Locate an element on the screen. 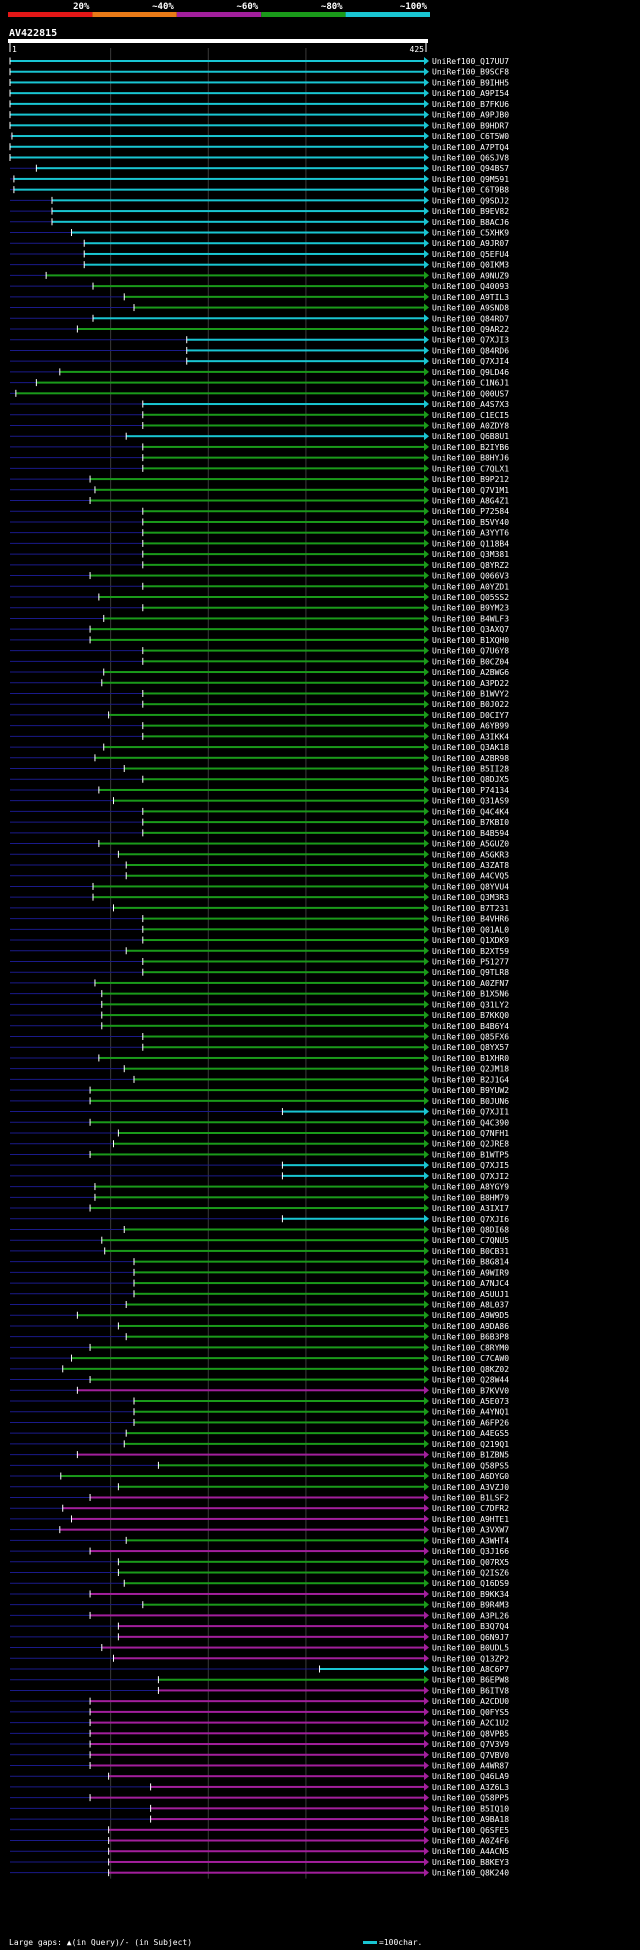 Image resolution: width=640 pixels, height=1950 pixels. hit-row: UniRef100_Q8K240 is located at coordinates (259, 1873).